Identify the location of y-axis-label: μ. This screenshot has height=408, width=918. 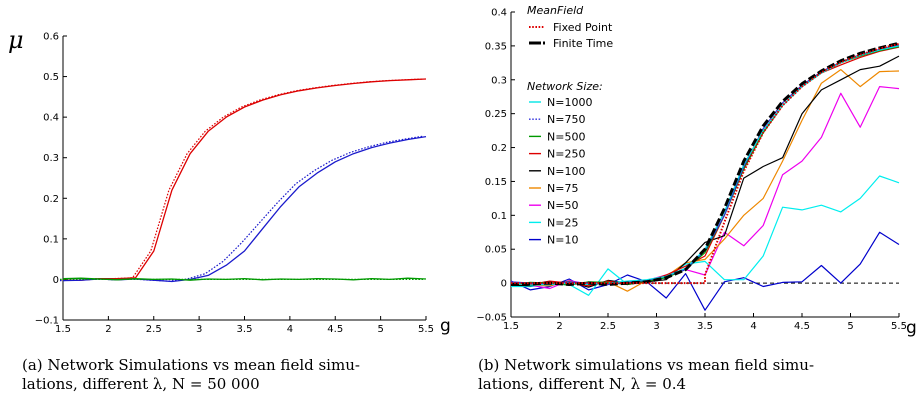
(16, 40).